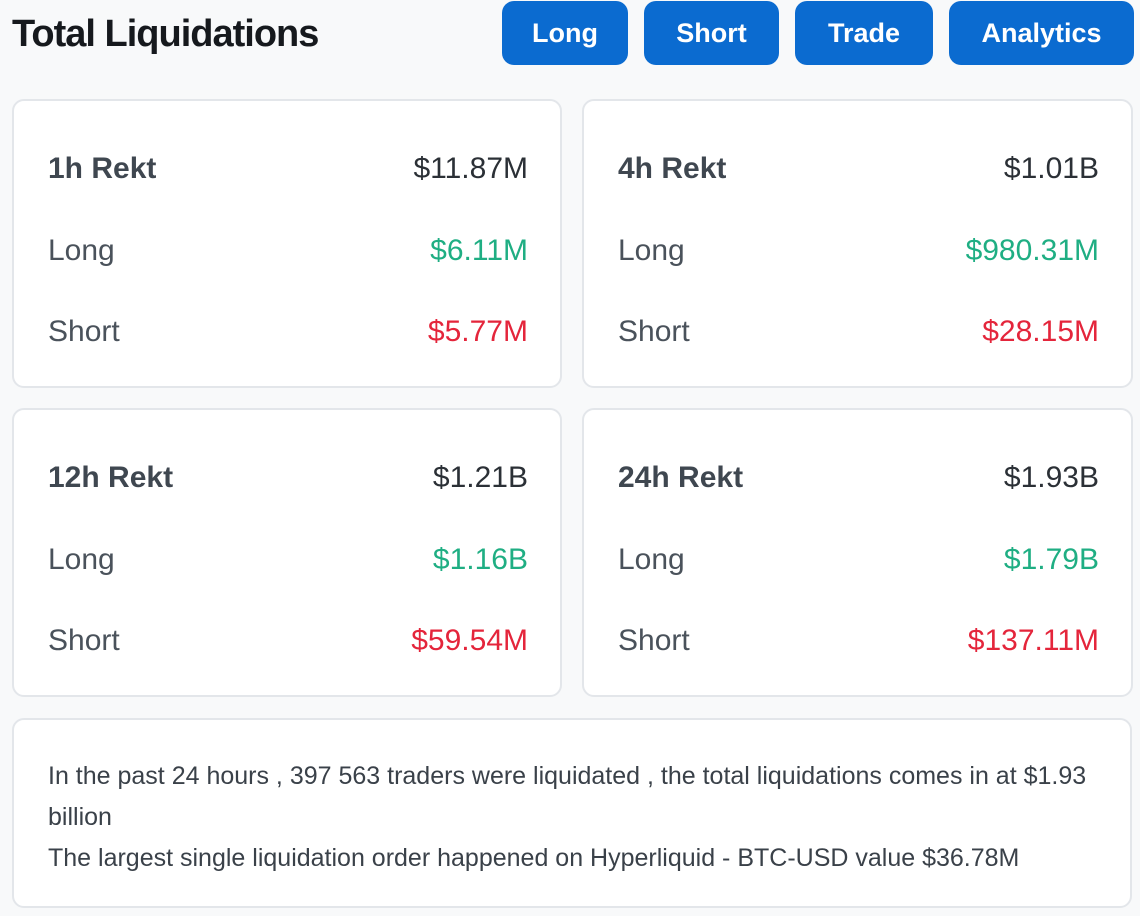 The image size is (1140, 916). What do you see at coordinates (1033, 640) in the screenshot?
I see `short-value: $137.11M` at bounding box center [1033, 640].